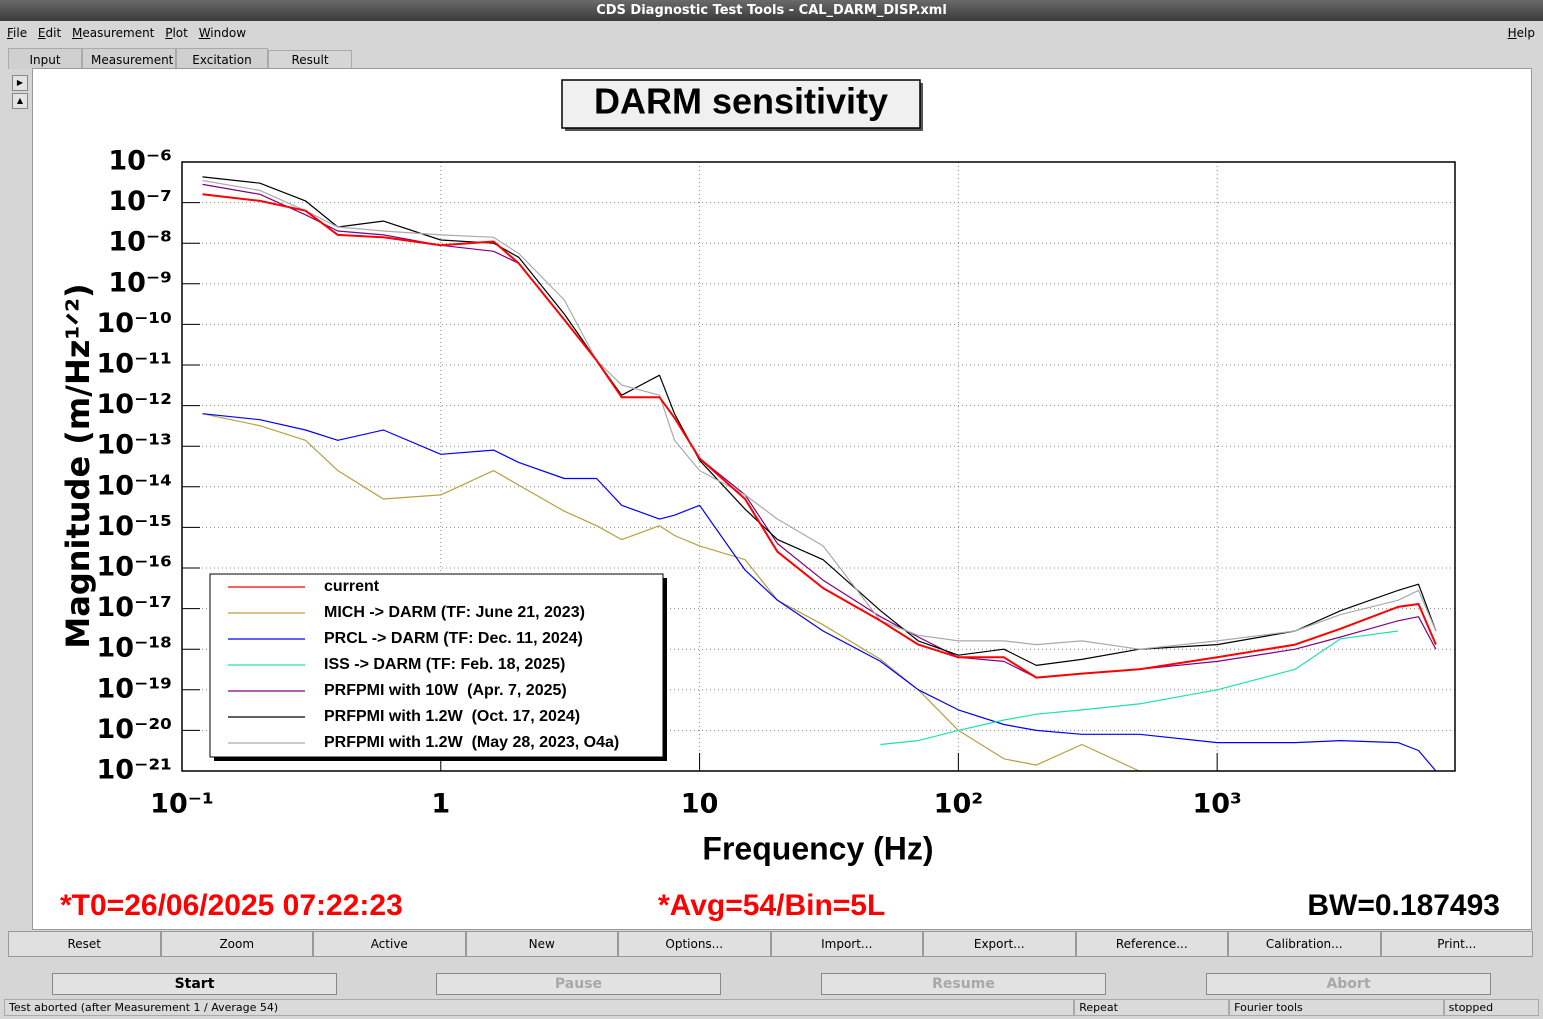 This screenshot has height=1019, width=1543. What do you see at coordinates (444, 664) in the screenshot?
I see `legend-label: ISS -> DARM (TF: Feb. 18, 2025)` at bounding box center [444, 664].